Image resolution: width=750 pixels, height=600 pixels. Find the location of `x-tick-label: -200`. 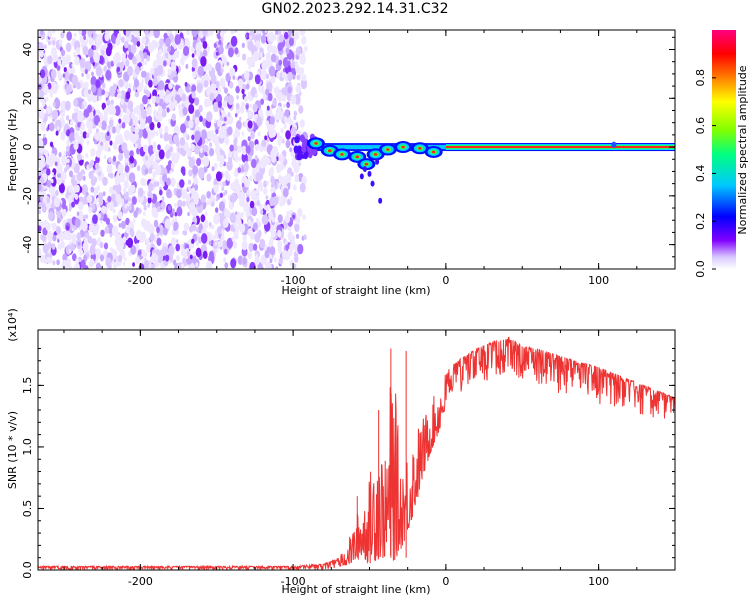

x-tick-label: -200 is located at coordinates (140, 280).